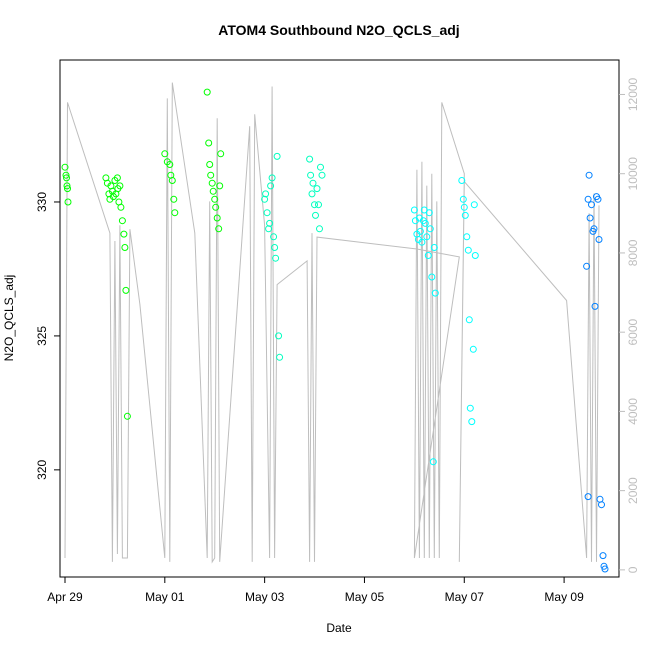 The width and height of the screenshot is (650, 650). I want to click on y2-tick-label-1: 2000, so click(633, 490).